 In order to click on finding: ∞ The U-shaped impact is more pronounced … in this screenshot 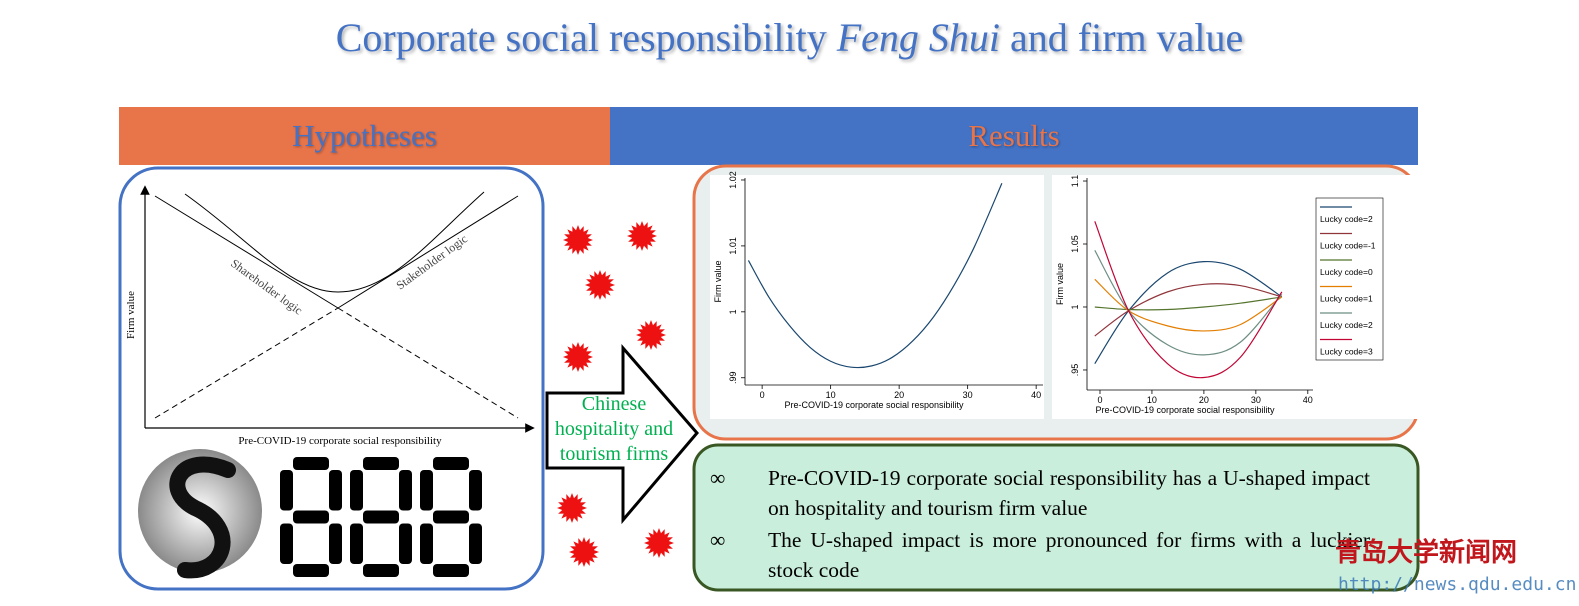, I will do `click(1040, 555)`.